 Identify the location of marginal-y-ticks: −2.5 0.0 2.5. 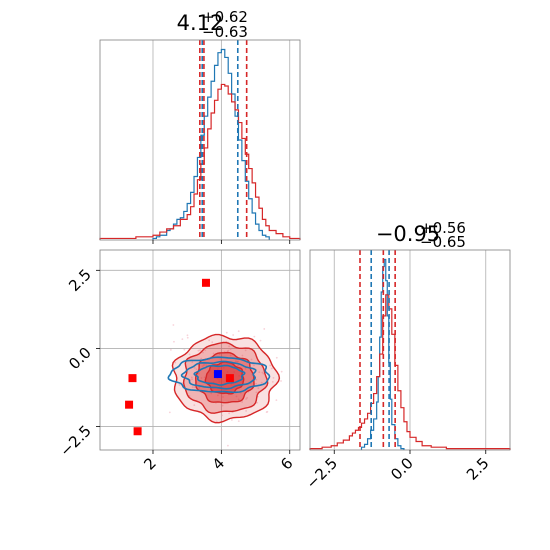
(398, 471).